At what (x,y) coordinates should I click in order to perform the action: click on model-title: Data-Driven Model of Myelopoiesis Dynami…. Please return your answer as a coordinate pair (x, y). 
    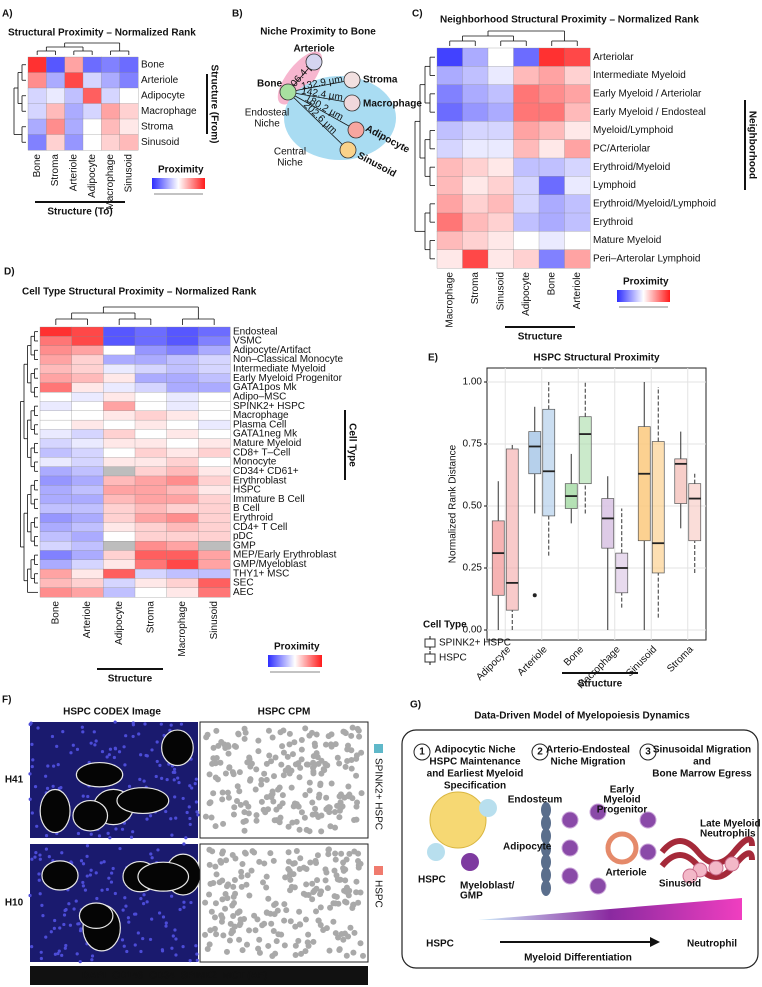
    Looking at the image, I should click on (582, 716).